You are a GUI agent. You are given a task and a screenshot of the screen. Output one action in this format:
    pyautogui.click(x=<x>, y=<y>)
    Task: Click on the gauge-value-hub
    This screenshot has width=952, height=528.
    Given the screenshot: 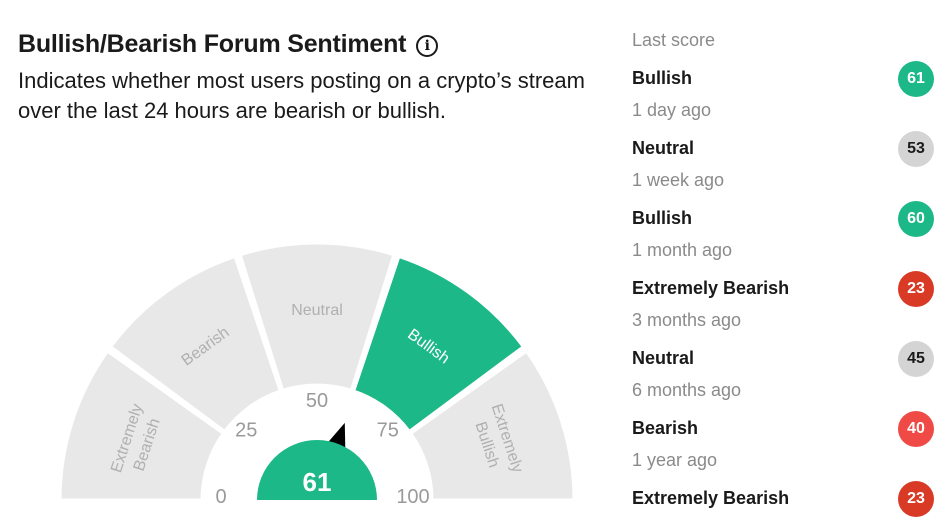 What is the action you would take?
    pyautogui.click(x=317, y=470)
    